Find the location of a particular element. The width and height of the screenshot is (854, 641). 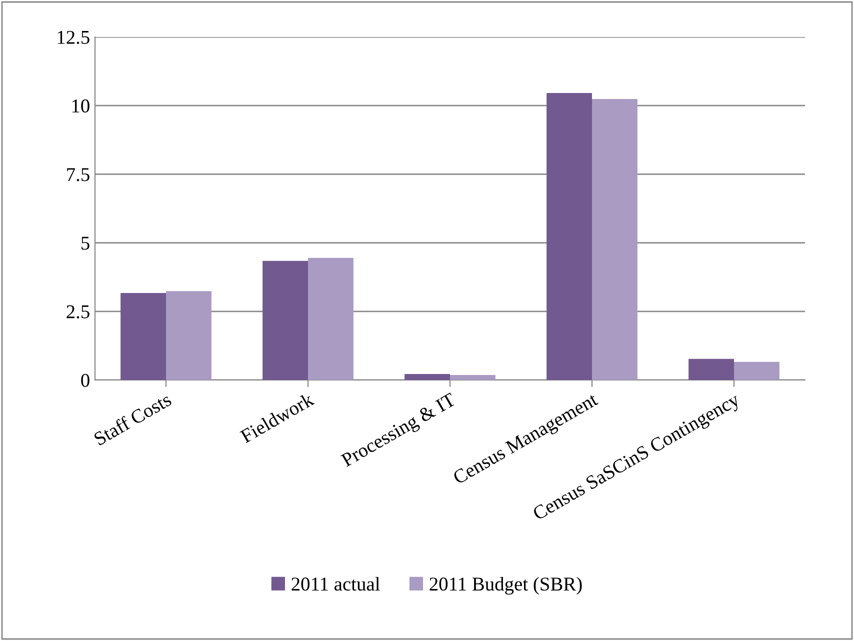

legend-label: 2011 actual is located at coordinates (336, 583).